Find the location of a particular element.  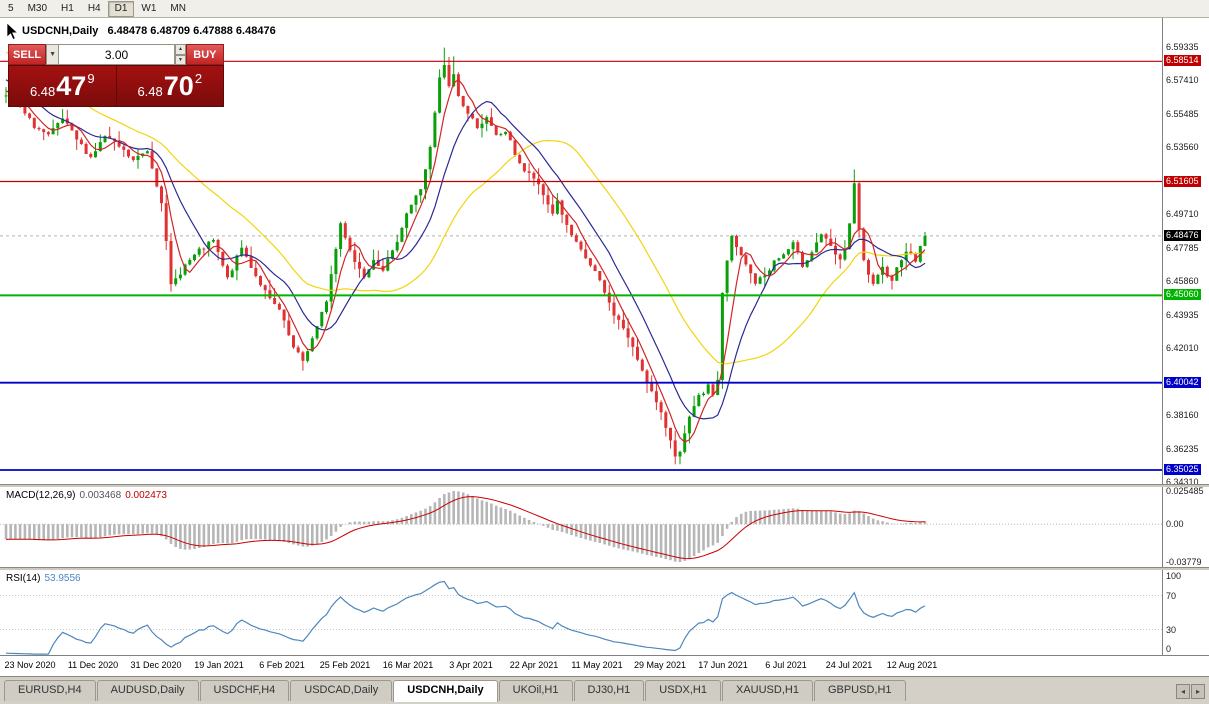

axis-label: 6.53560 is located at coordinates (1182, 147).